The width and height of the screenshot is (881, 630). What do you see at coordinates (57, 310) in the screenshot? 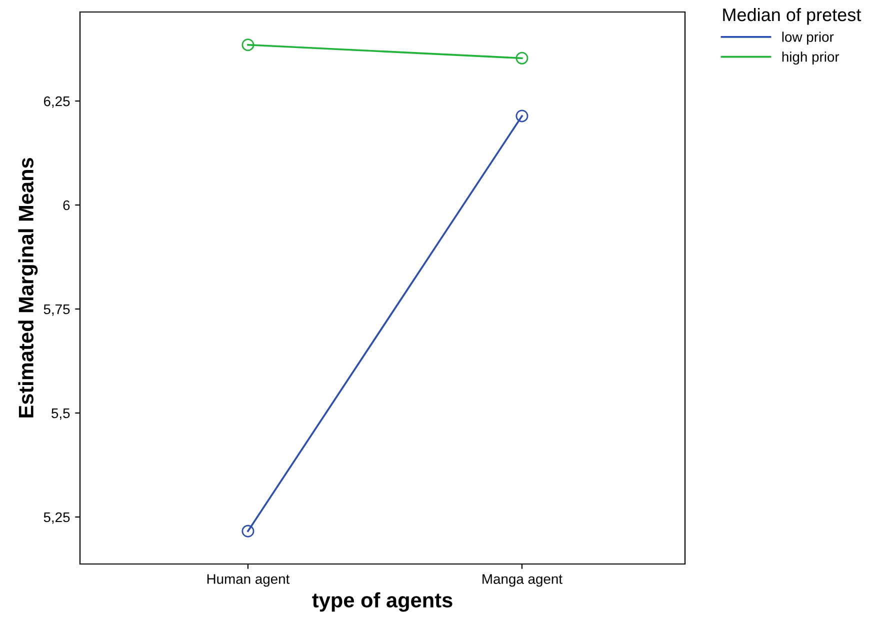
I see `y-tick-label: 5,75` at bounding box center [57, 310].